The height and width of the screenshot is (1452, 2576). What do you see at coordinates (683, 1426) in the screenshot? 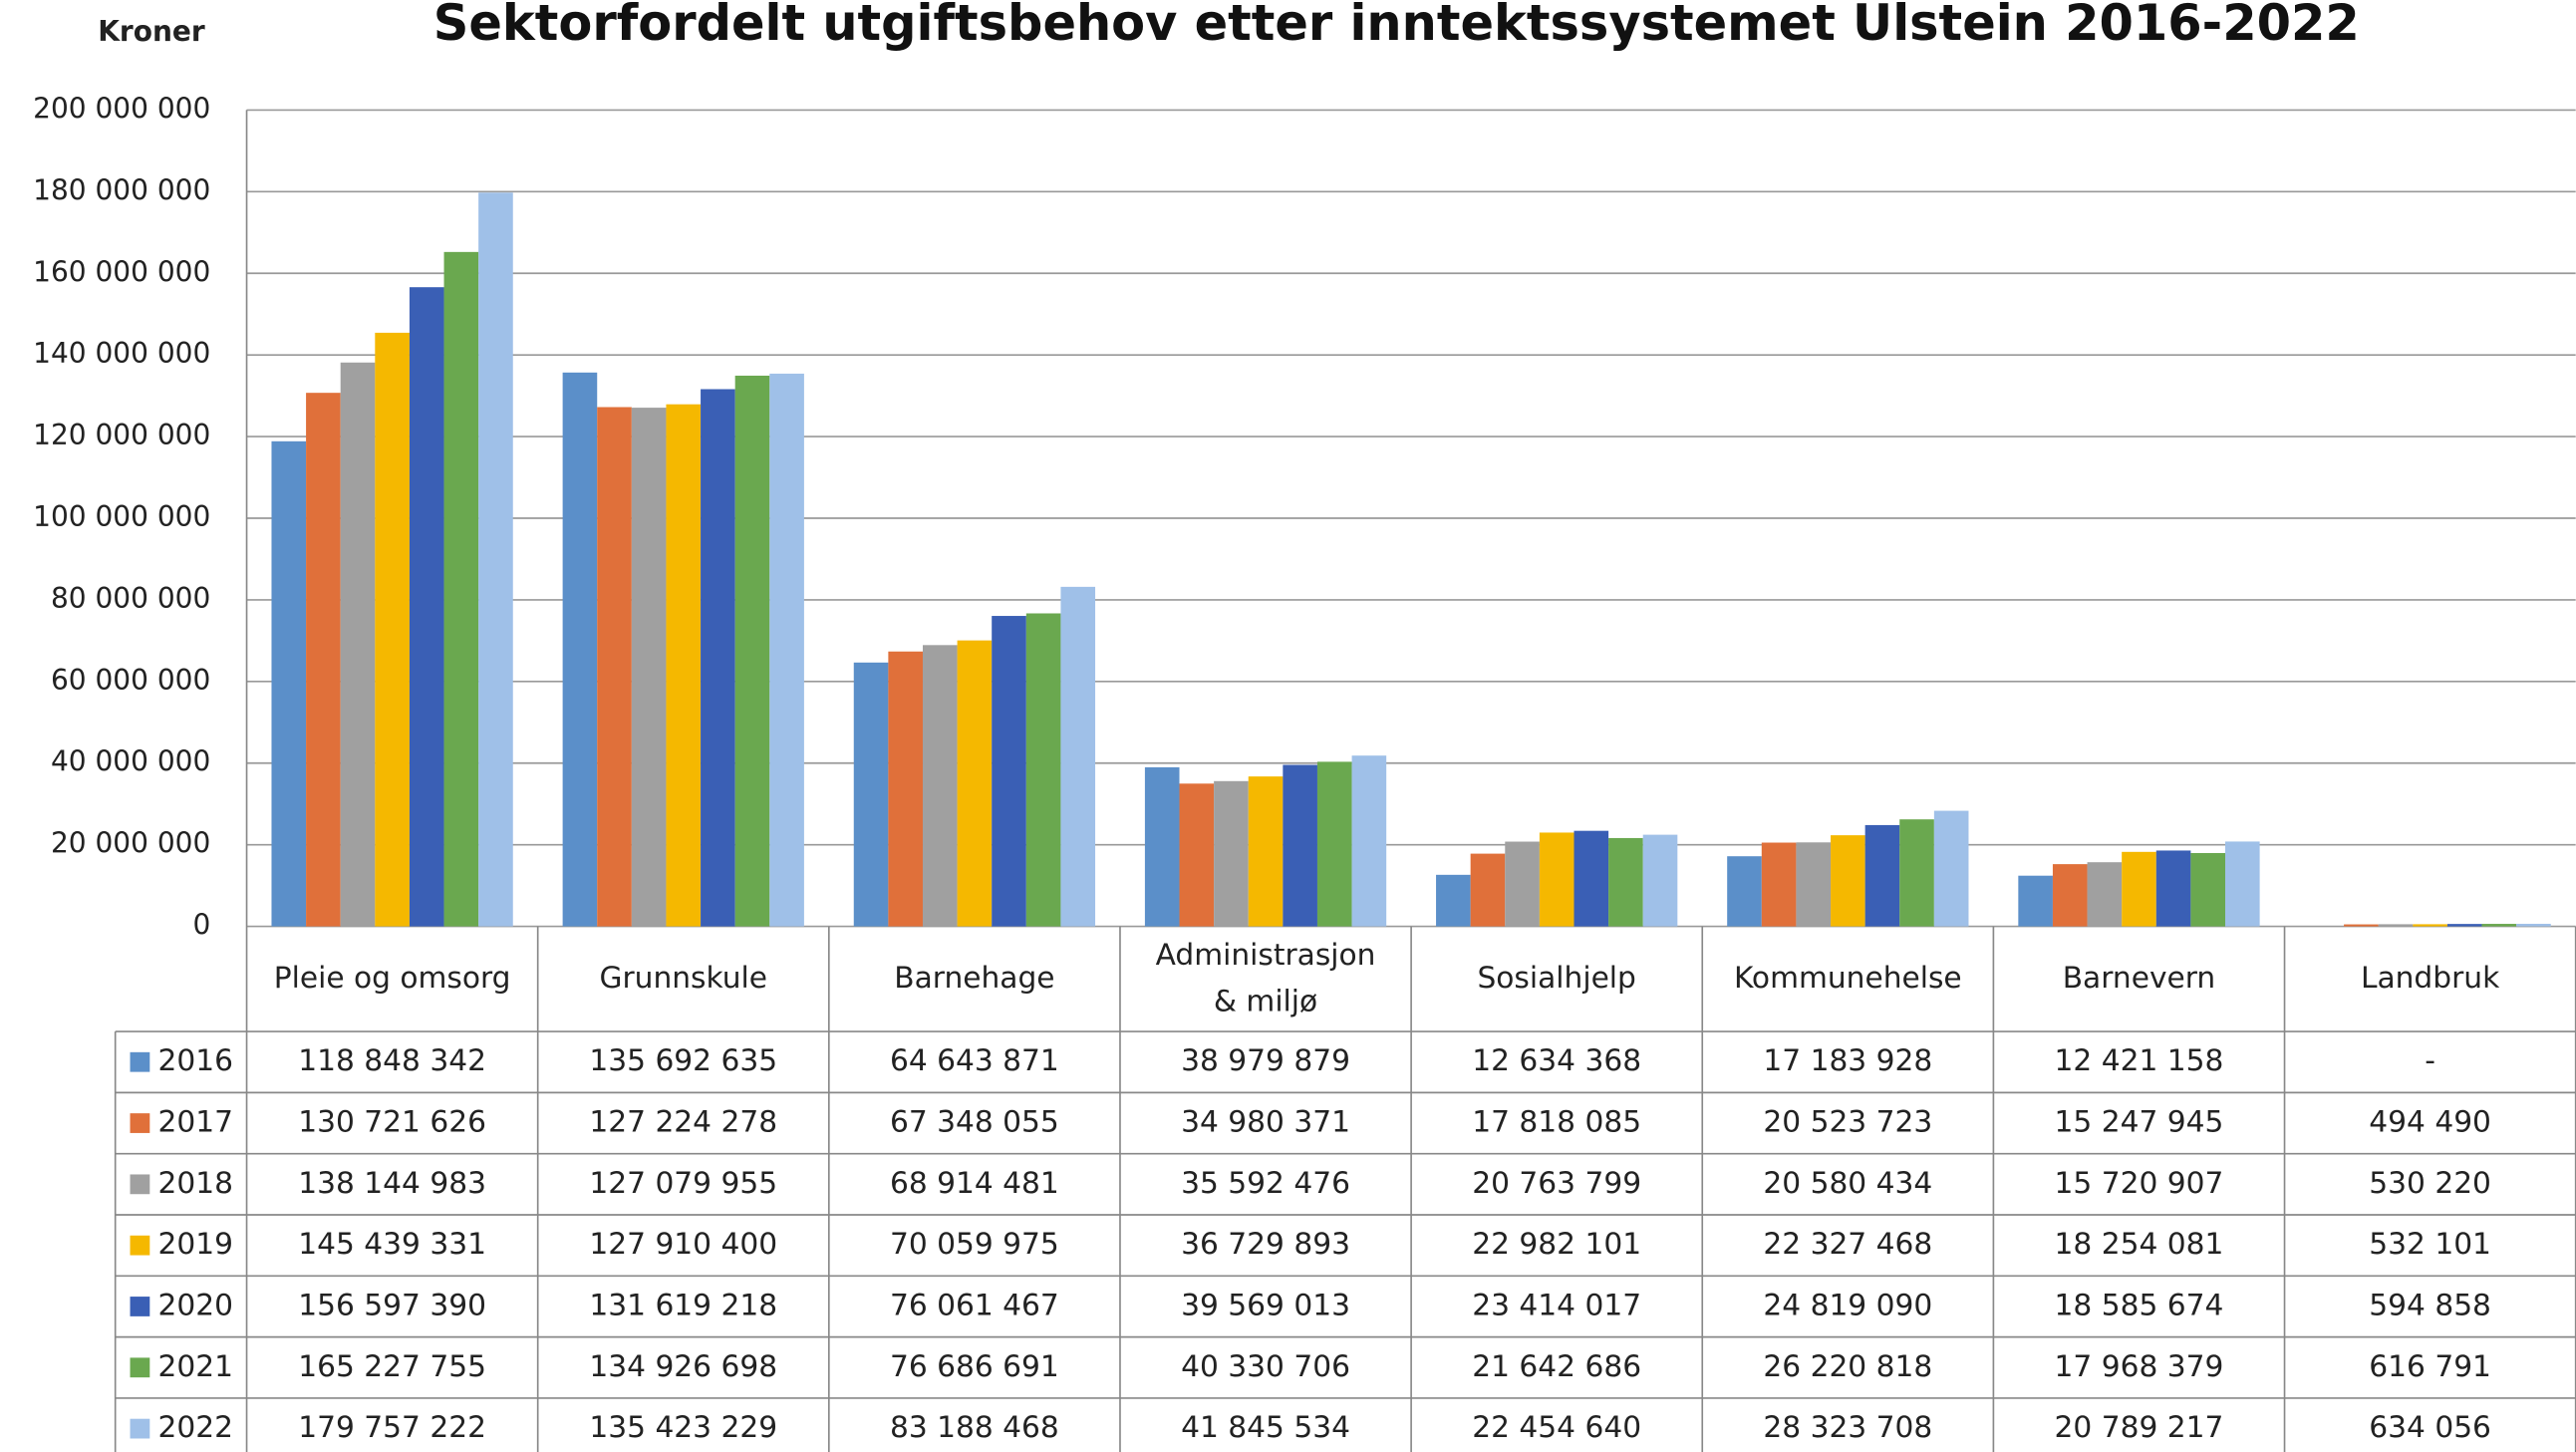
I see `table-value: 135 423 229` at bounding box center [683, 1426].